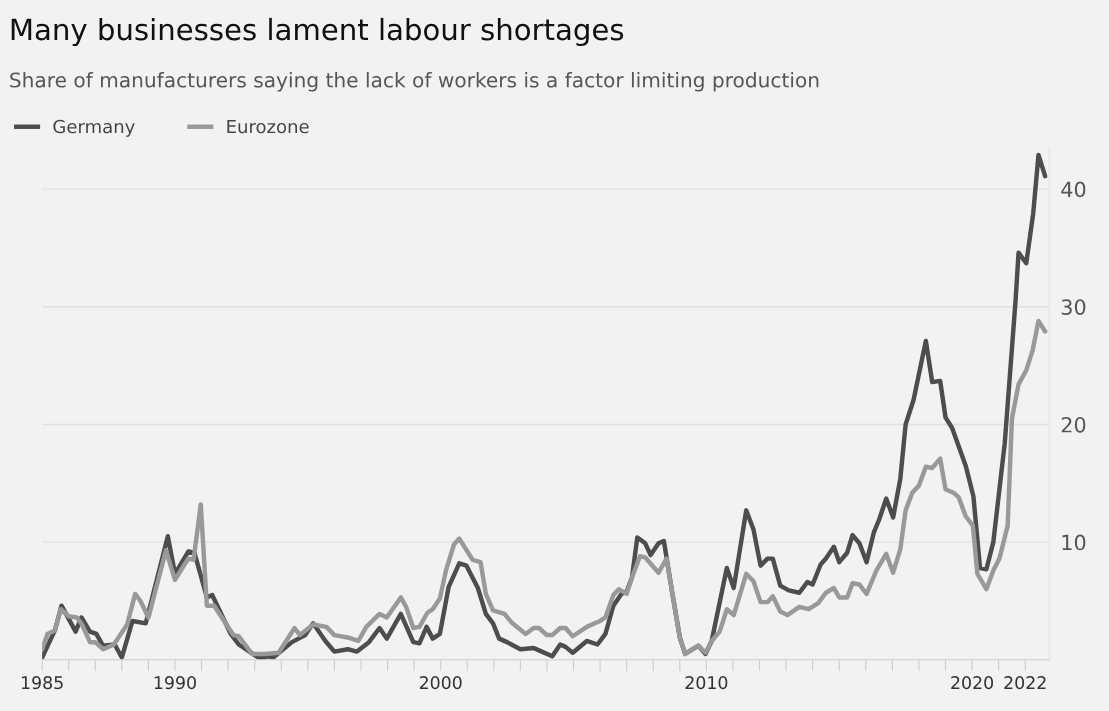 This screenshot has height=711, width=1109. What do you see at coordinates (1025, 683) in the screenshot?
I see `x-tick-label: 2022` at bounding box center [1025, 683].